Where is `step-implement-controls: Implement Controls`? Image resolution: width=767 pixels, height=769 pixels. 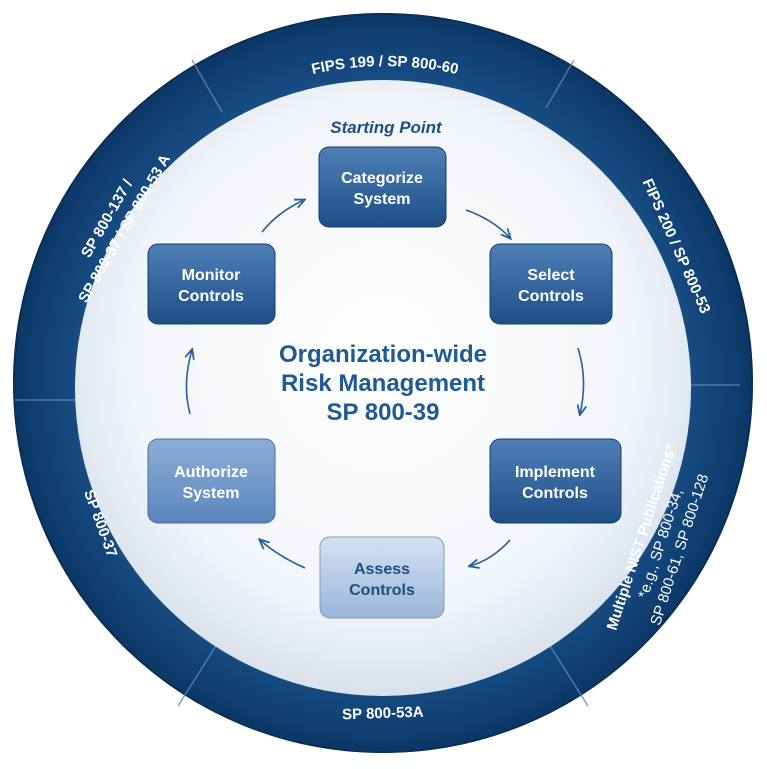 step-implement-controls: Implement Controls is located at coordinates (555, 481).